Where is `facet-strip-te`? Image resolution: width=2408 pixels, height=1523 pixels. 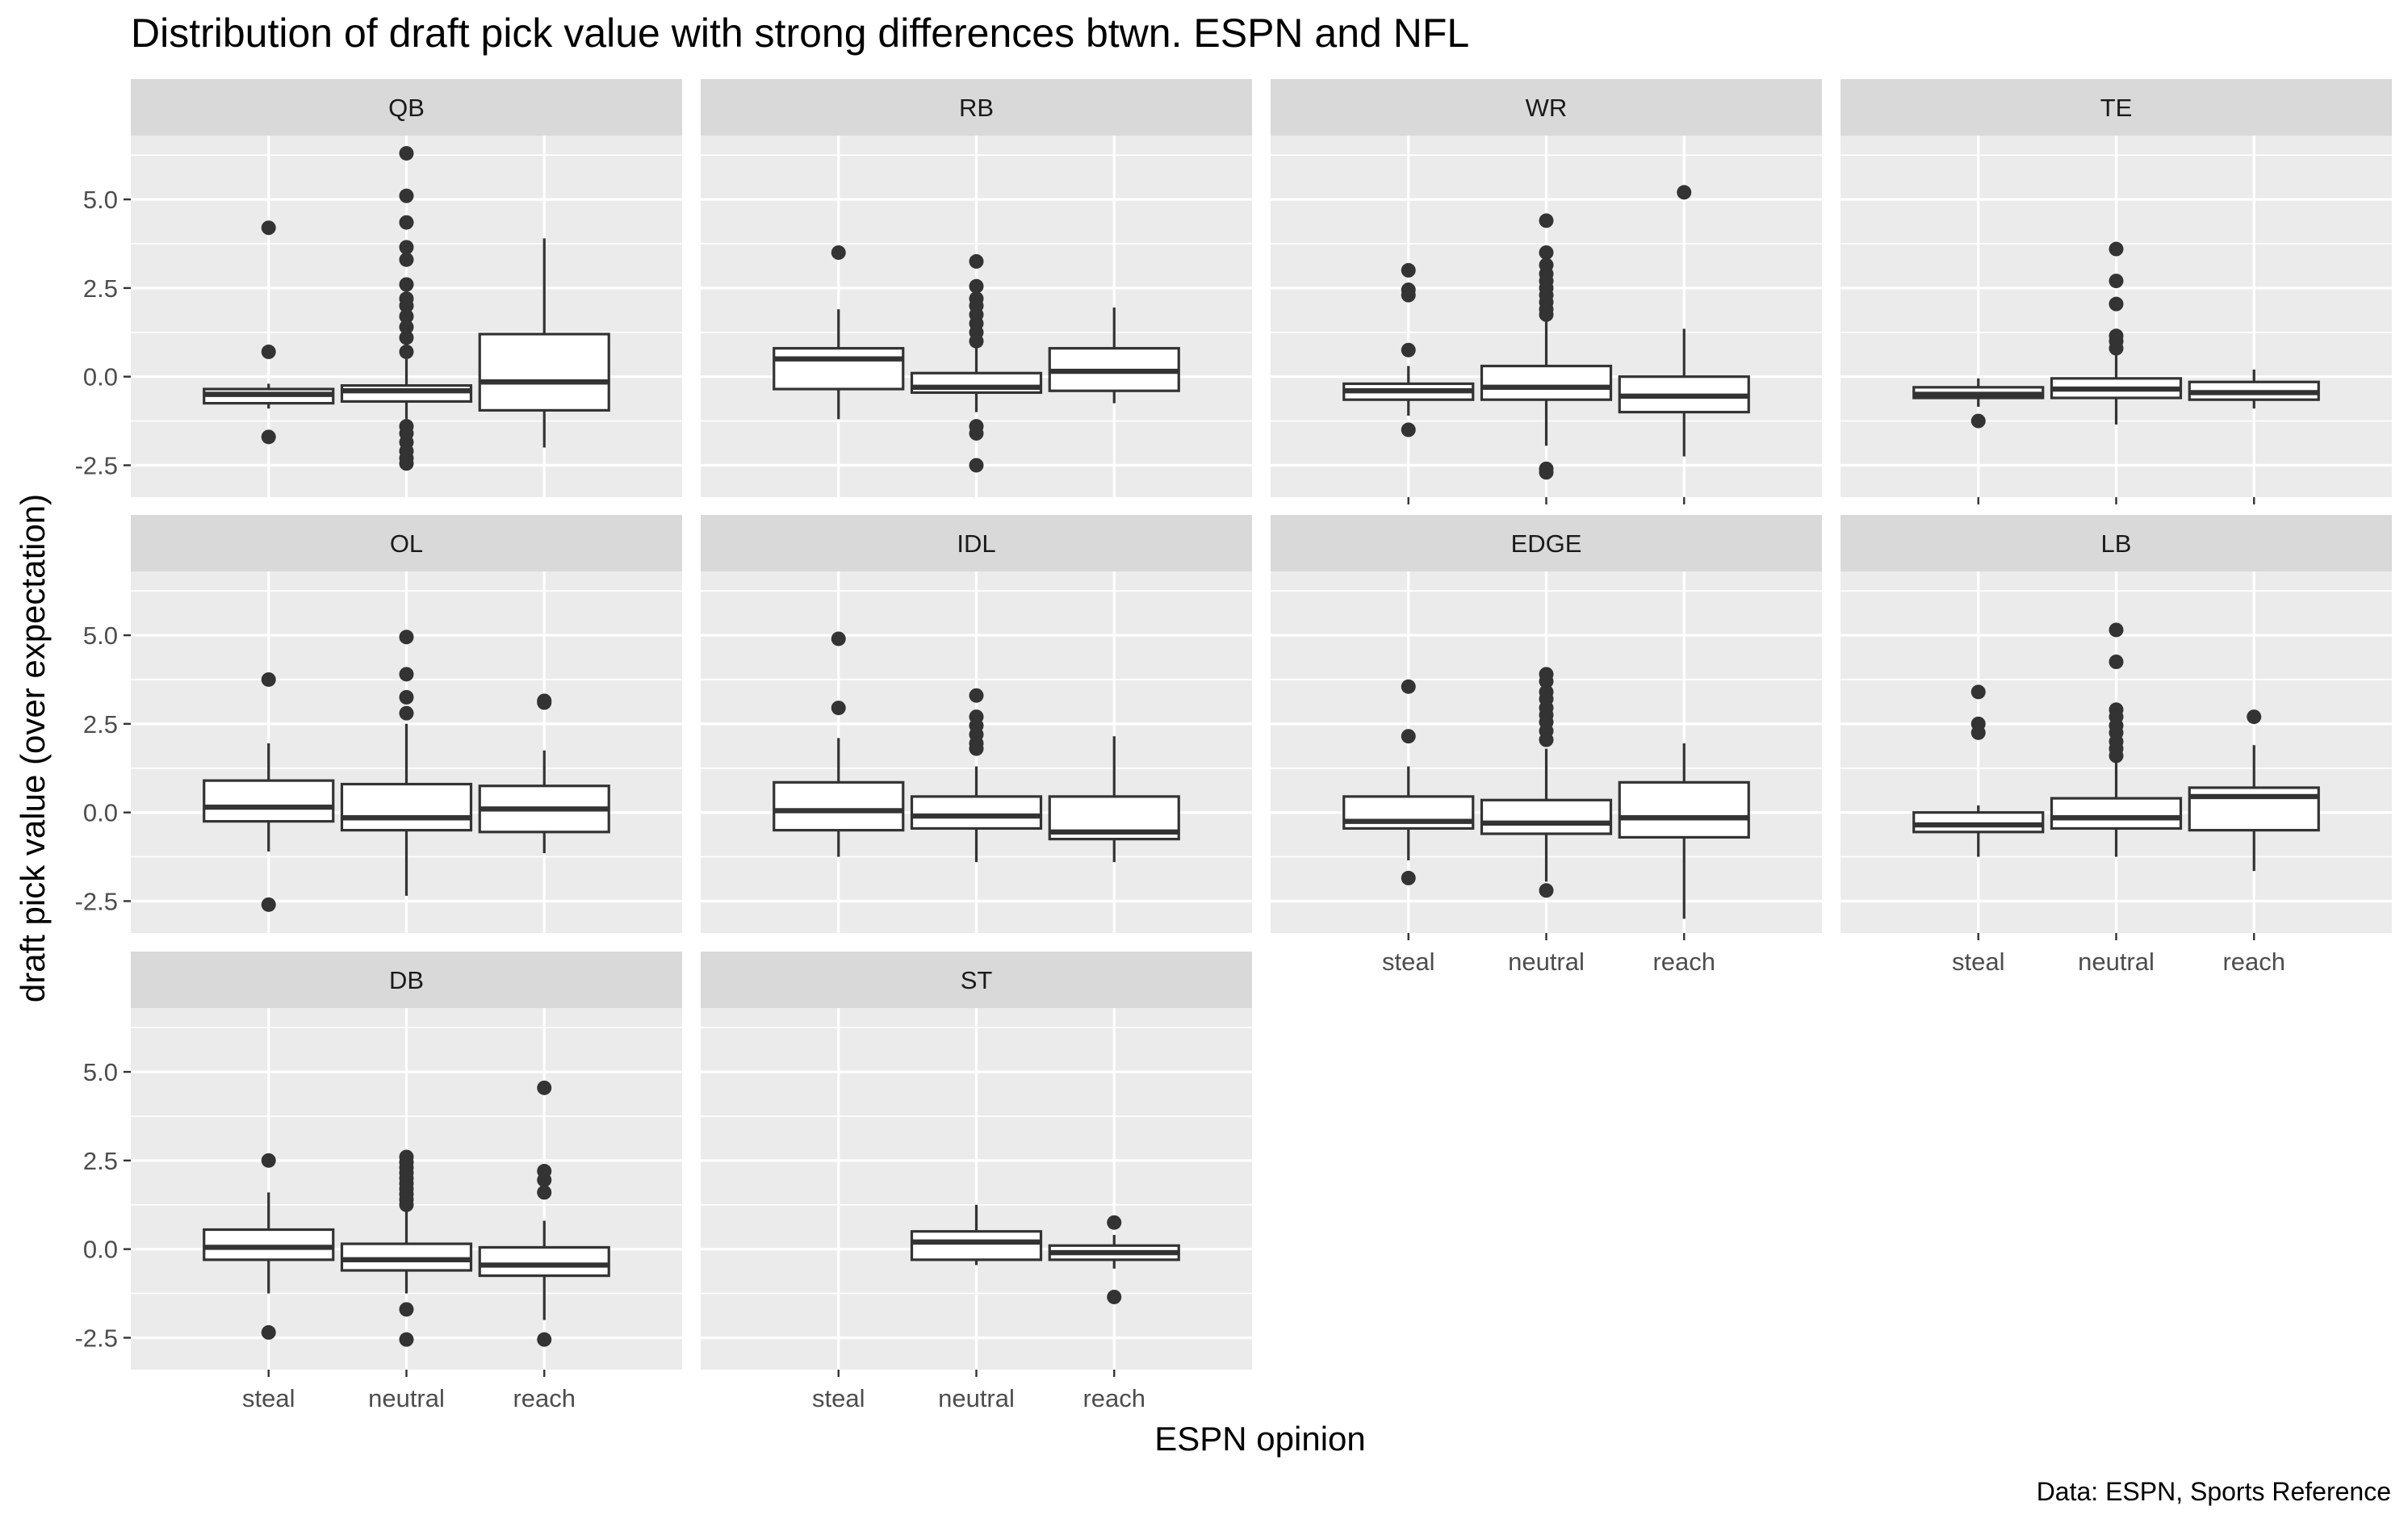 facet-strip-te is located at coordinates (2117, 107).